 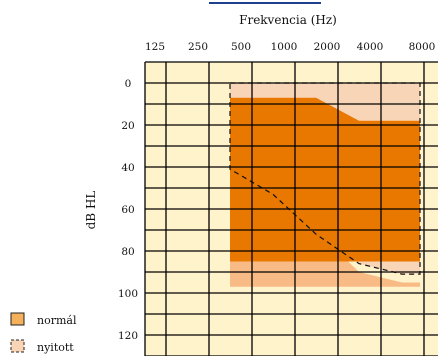 I want to click on legend-swatch-open, so click(x=17, y=346).